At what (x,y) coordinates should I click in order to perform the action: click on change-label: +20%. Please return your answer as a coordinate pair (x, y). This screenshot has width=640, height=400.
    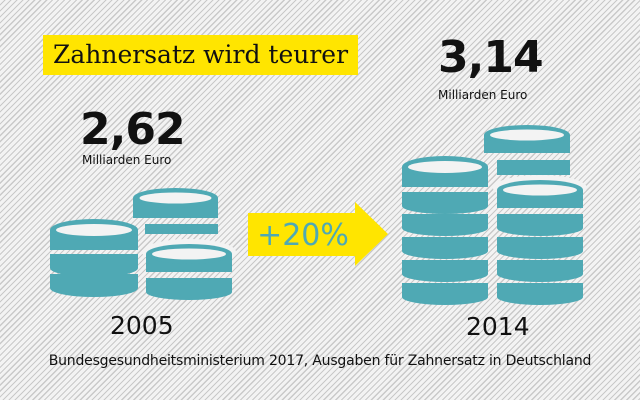
    Looking at the image, I should click on (303, 235).